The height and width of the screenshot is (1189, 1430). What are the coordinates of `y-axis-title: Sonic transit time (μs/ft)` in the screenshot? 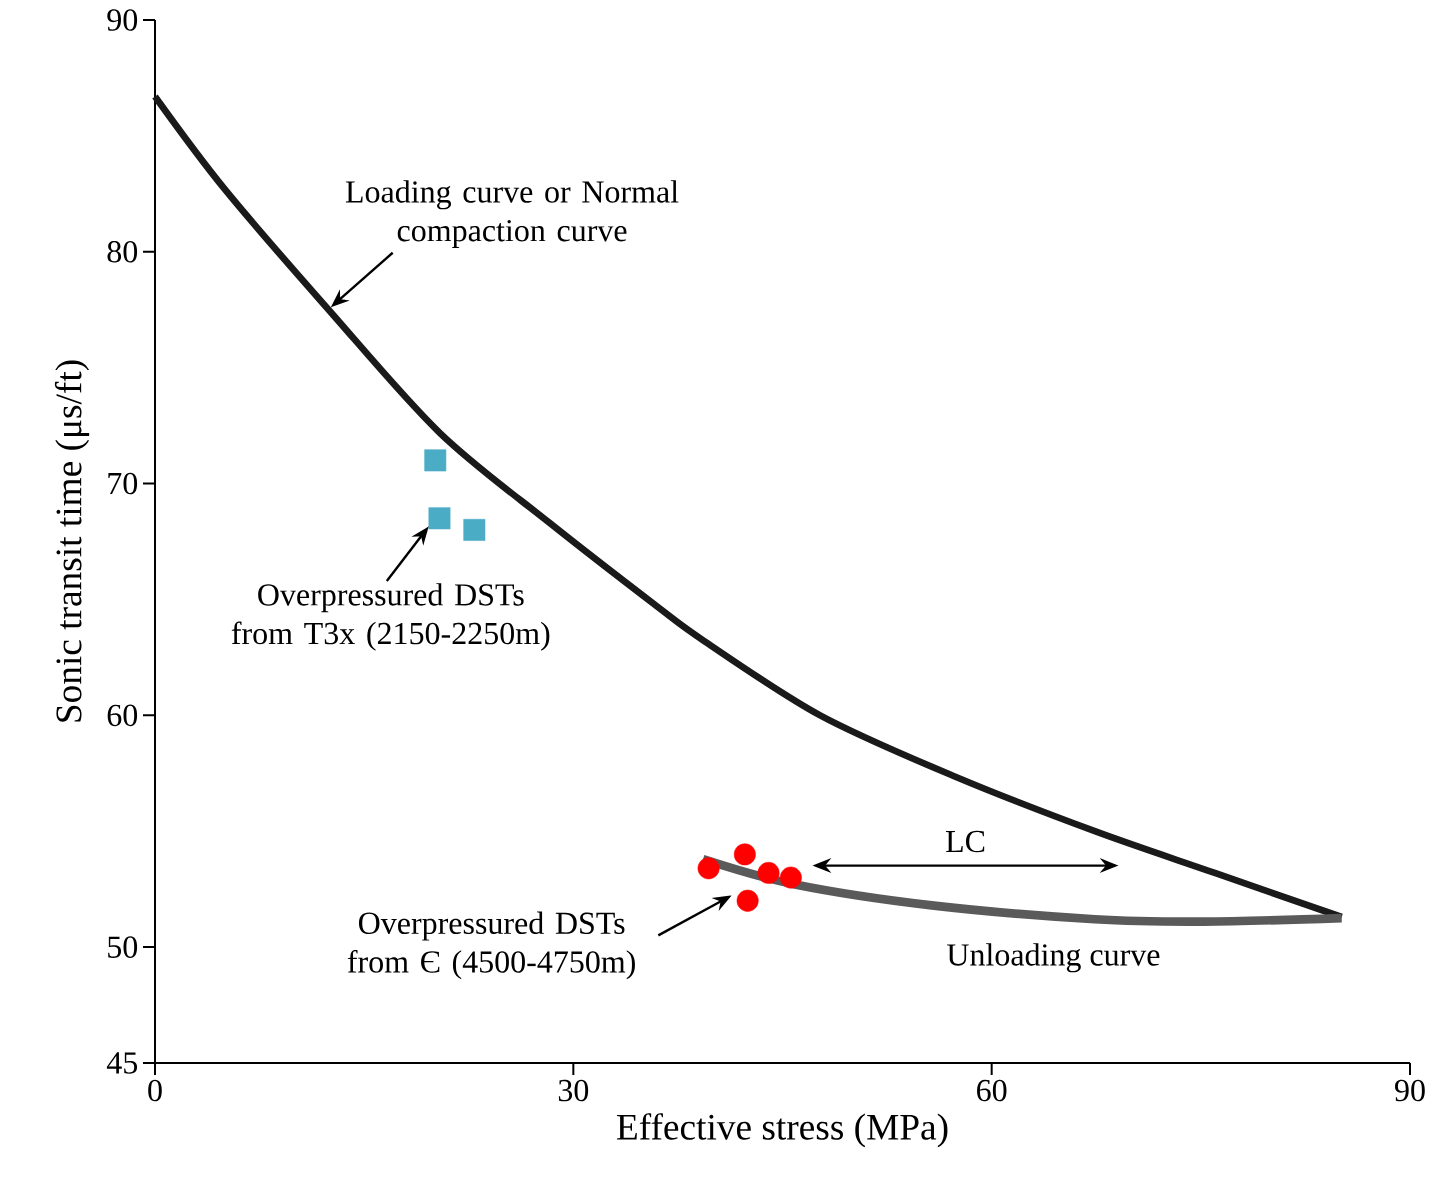 It's located at (72, 541).